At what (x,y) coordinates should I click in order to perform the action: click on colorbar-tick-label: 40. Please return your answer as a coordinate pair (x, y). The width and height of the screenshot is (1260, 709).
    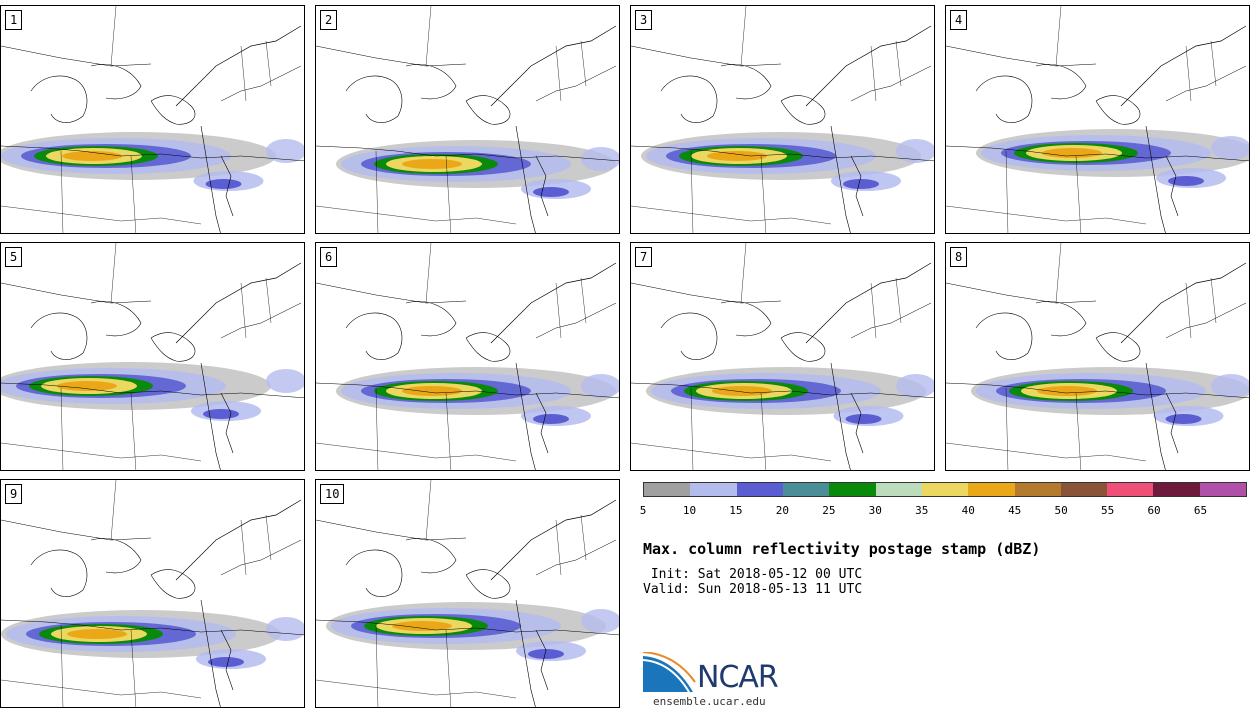
    Looking at the image, I should click on (968, 510).